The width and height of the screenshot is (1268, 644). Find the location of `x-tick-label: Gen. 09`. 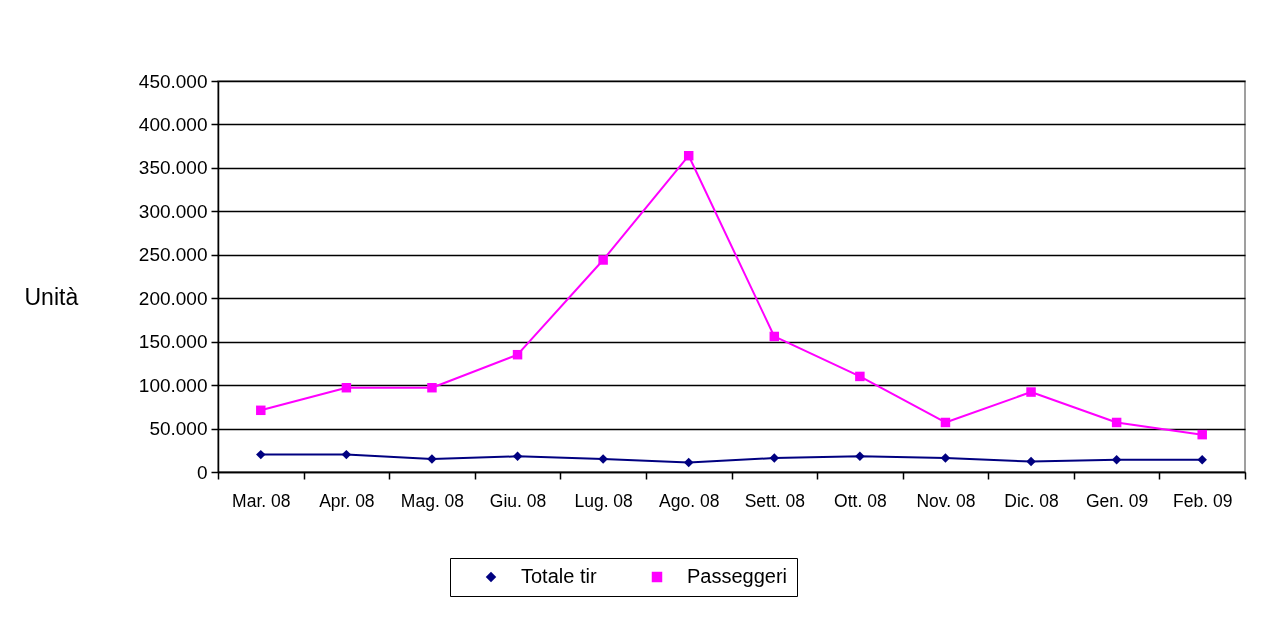

x-tick-label: Gen. 09 is located at coordinates (1117, 500).